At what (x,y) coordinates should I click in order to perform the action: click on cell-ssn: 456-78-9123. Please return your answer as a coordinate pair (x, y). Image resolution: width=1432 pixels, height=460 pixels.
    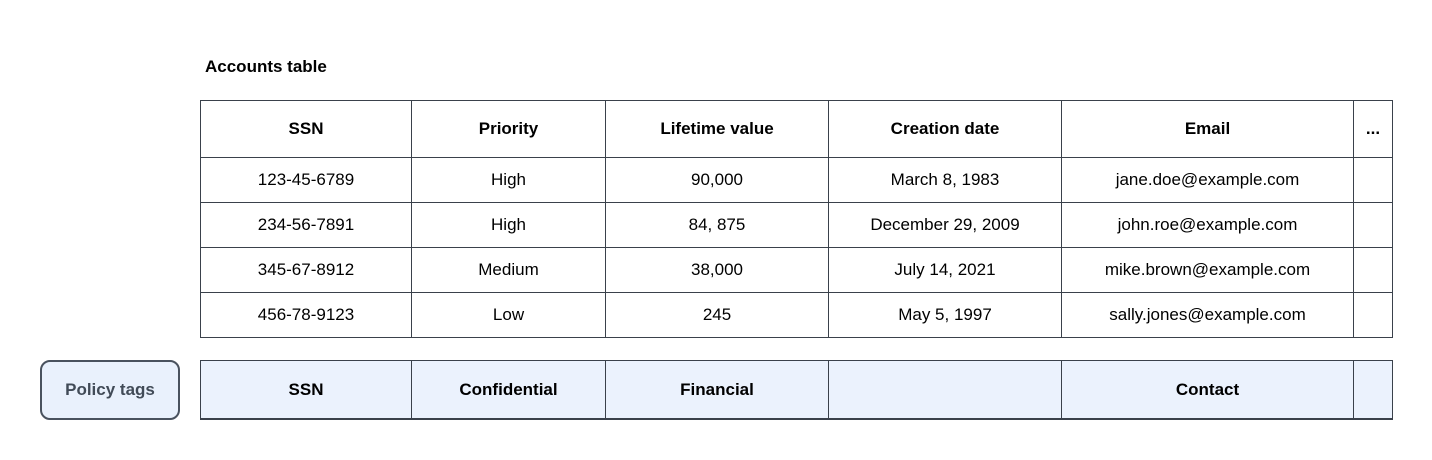
    Looking at the image, I should click on (306, 315).